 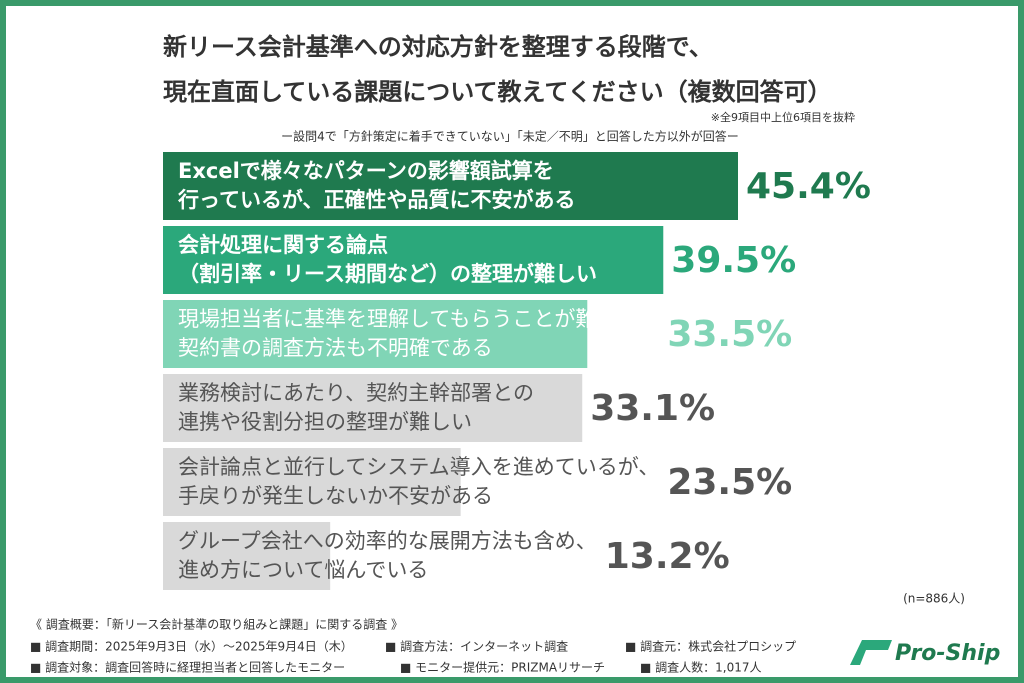 What do you see at coordinates (376, 200) in the screenshot?
I see `bar-label: 行っているが、正確性や品質に不安がある` at bounding box center [376, 200].